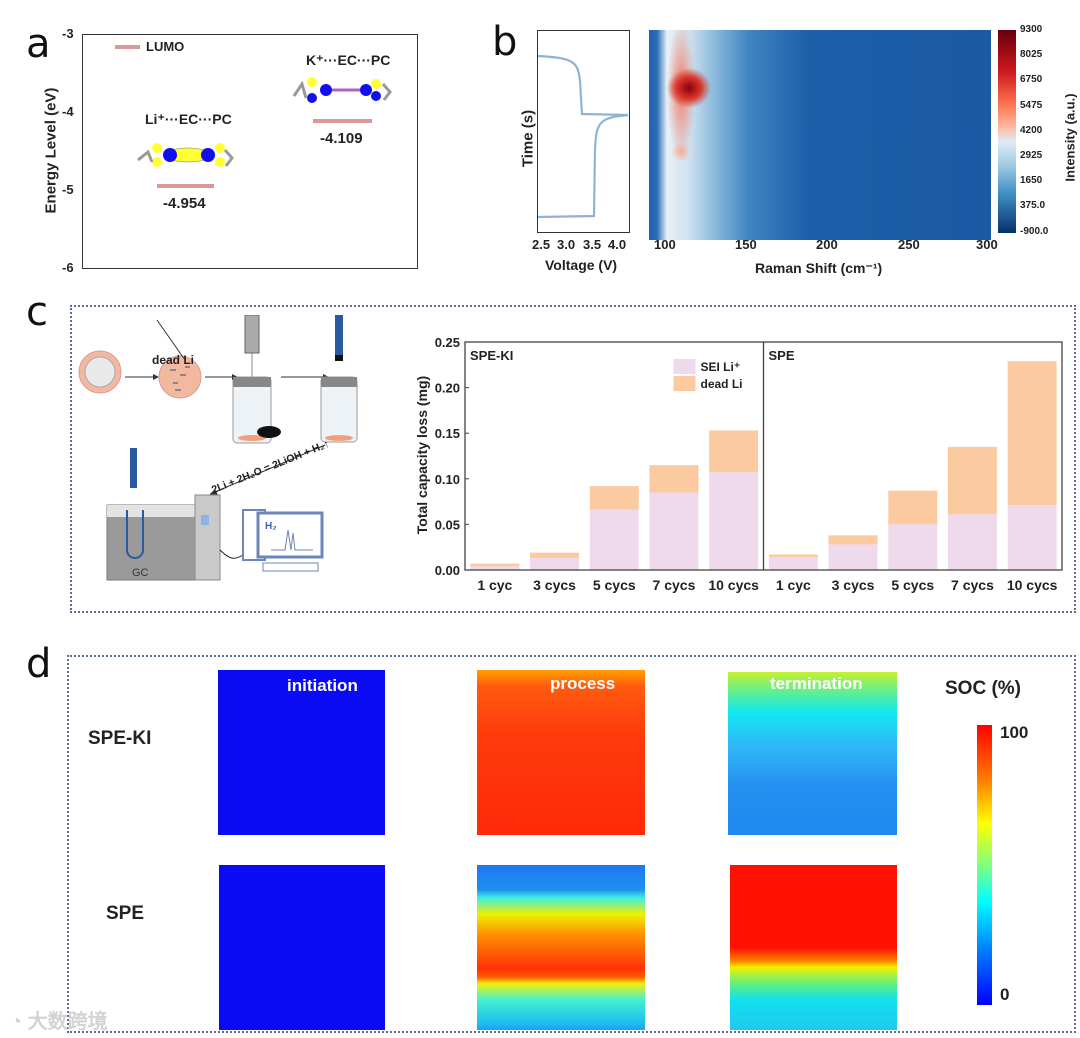  What do you see at coordinates (984, 865) in the screenshot?
I see `soc-colorbar` at bounding box center [984, 865].